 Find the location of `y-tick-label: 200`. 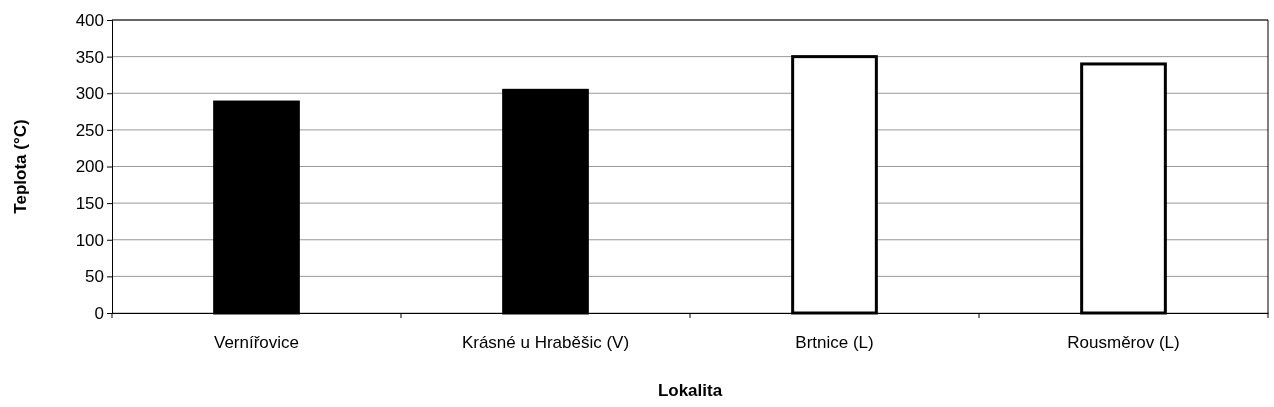

y-tick-label: 200 is located at coordinates (89, 167).